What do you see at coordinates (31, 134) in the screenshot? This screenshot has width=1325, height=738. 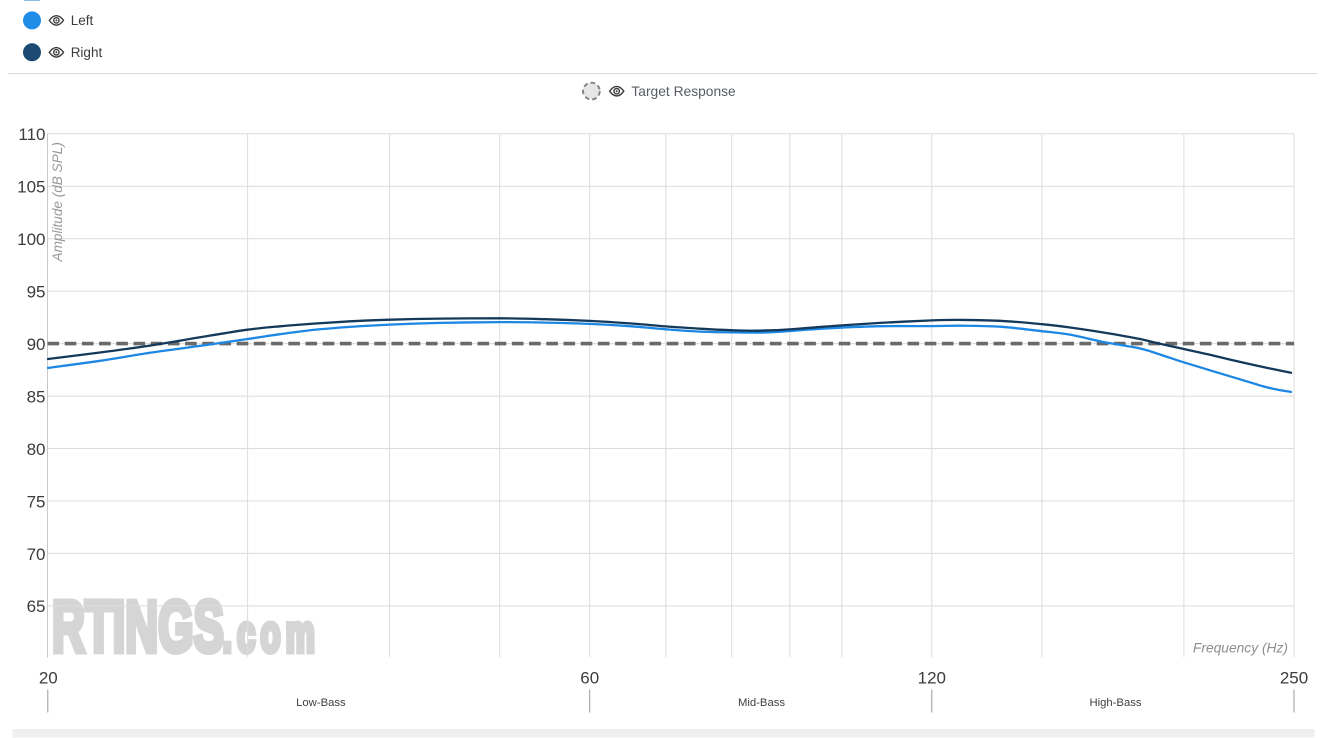 I see `svg-text: 110` at bounding box center [31, 134].